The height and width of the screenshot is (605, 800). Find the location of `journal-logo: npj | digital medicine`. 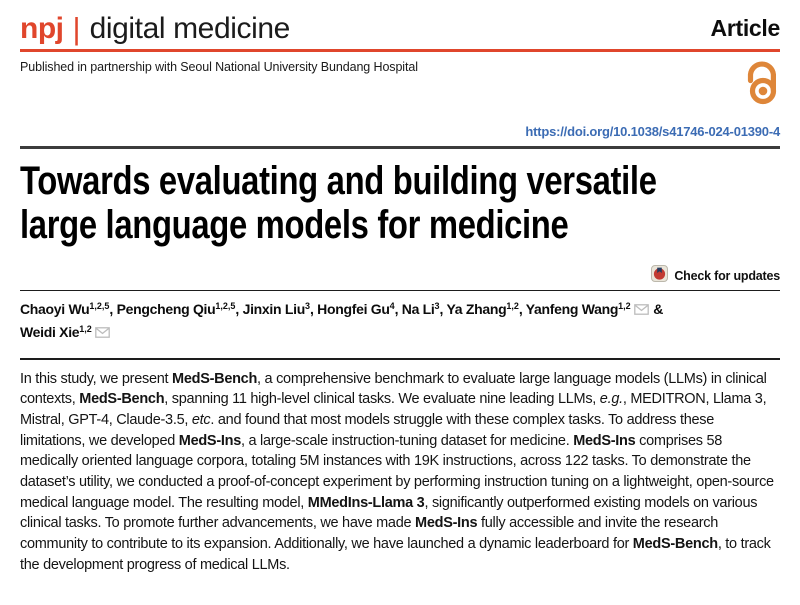

journal-logo: npj | digital medicine is located at coordinates (155, 28).